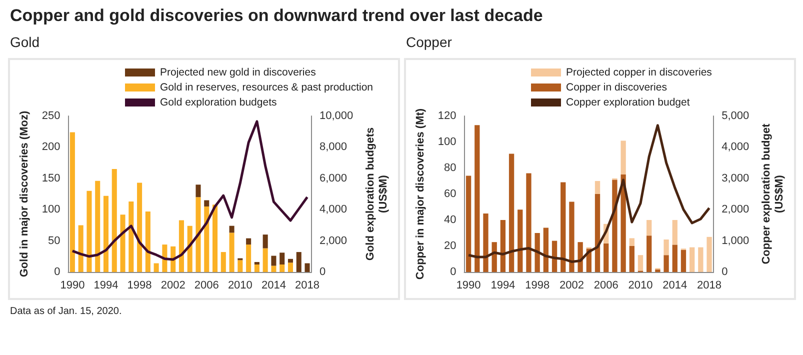 Image resolution: width=803 pixels, height=355 pixels. I want to click on y-tick-label: 80, so click(450, 168).